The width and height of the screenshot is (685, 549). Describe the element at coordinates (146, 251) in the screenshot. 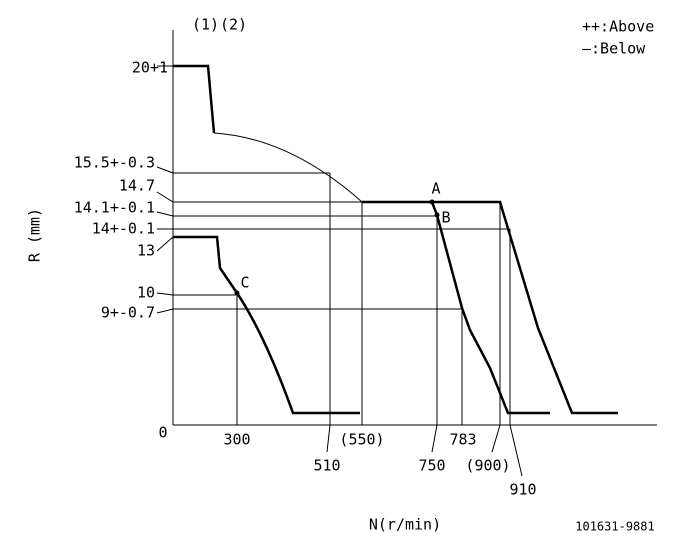

I see `y-label: 13` at that location.